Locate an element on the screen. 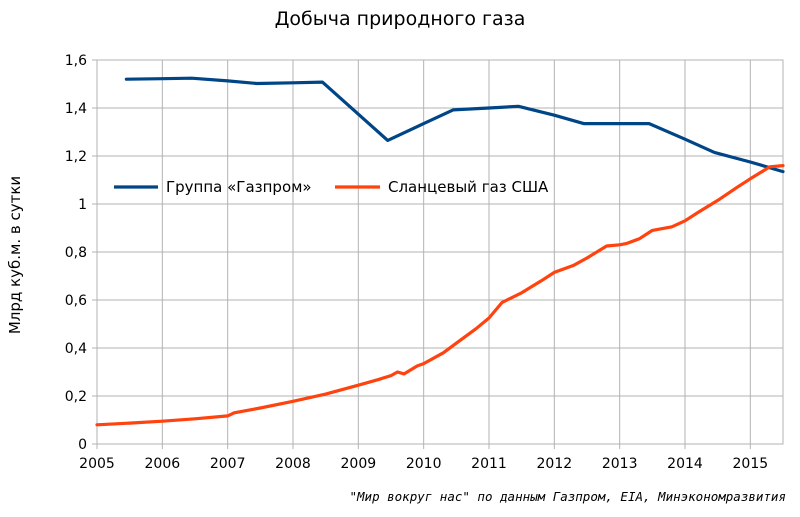 The width and height of the screenshot is (800, 517). y-tick-label: 0,6 is located at coordinates (76, 301).